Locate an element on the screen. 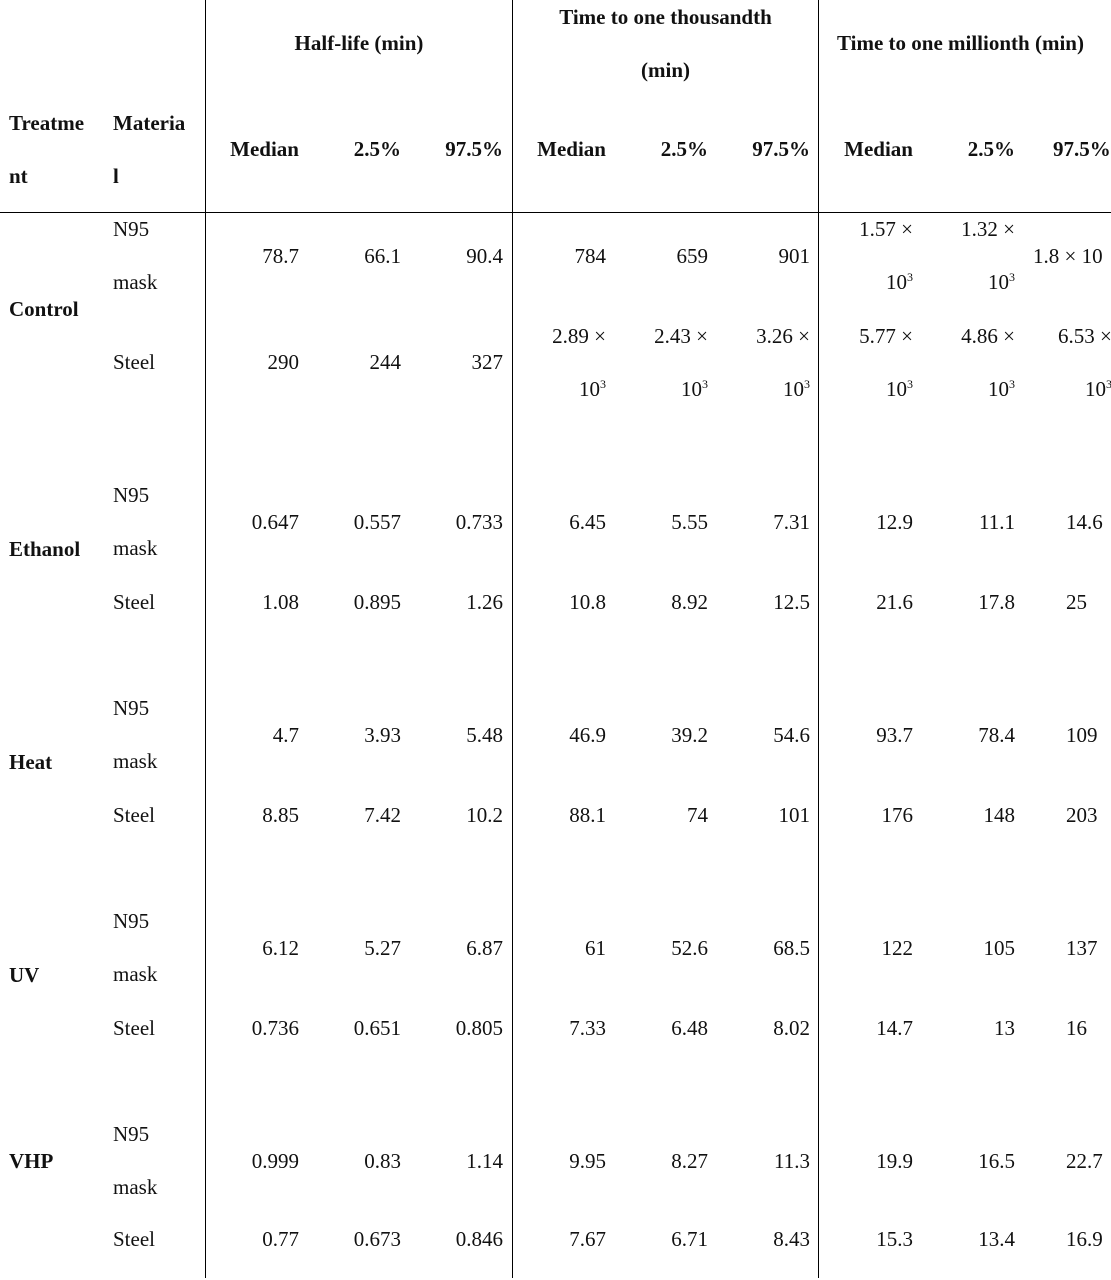  value-cell: 8.02 is located at coordinates (791, 1028).